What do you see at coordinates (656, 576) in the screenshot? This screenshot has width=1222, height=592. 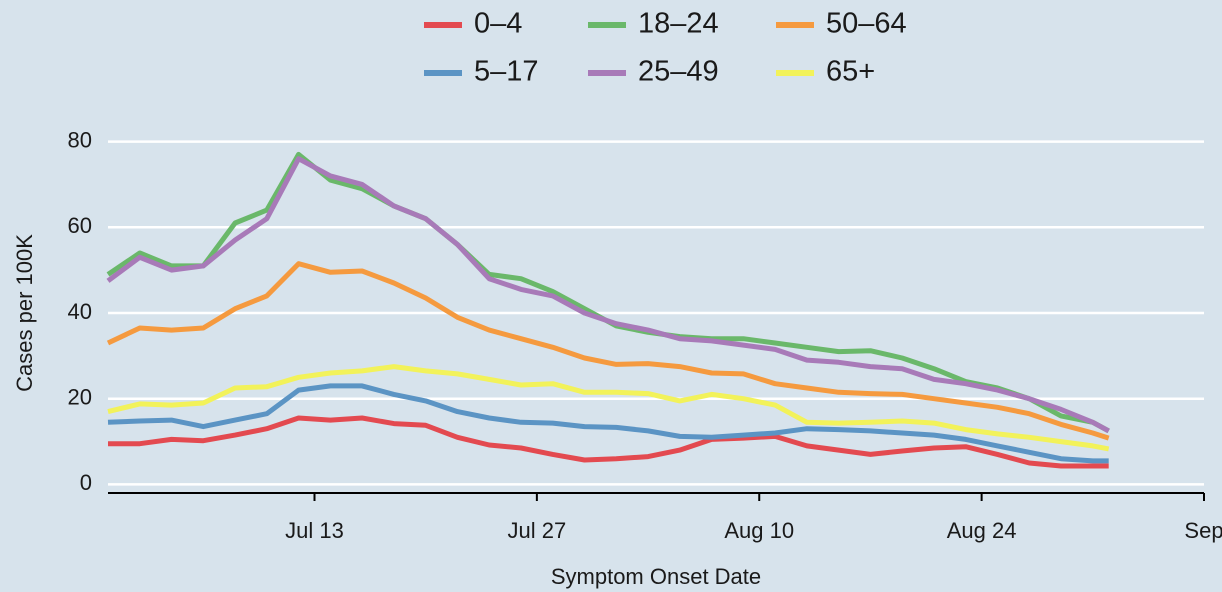 I see `x-axis-label: Symptom Onset Date` at bounding box center [656, 576].